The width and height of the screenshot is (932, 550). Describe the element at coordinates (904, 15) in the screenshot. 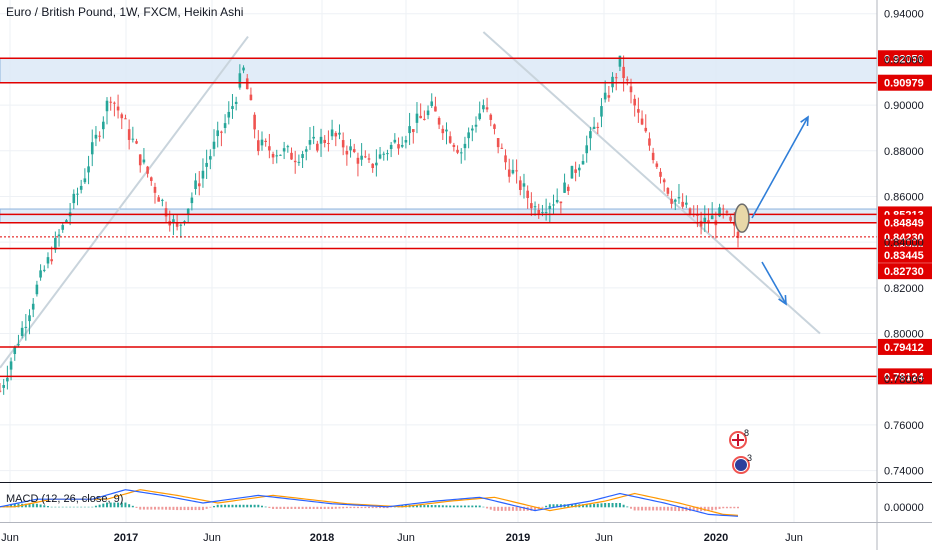

I see `y-tick-label: 0.94000` at that location.